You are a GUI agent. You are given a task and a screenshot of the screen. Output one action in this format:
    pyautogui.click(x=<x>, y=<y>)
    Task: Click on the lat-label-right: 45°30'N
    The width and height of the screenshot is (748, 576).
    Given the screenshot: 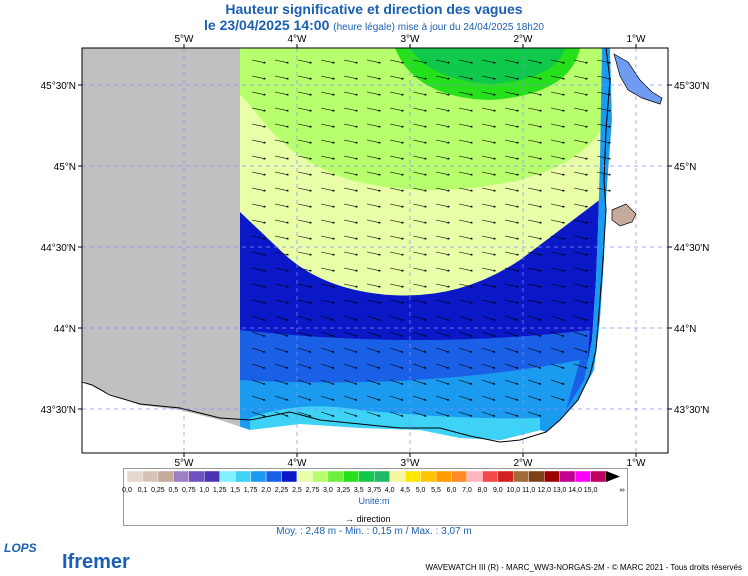 What is the action you would take?
    pyautogui.click(x=691, y=86)
    